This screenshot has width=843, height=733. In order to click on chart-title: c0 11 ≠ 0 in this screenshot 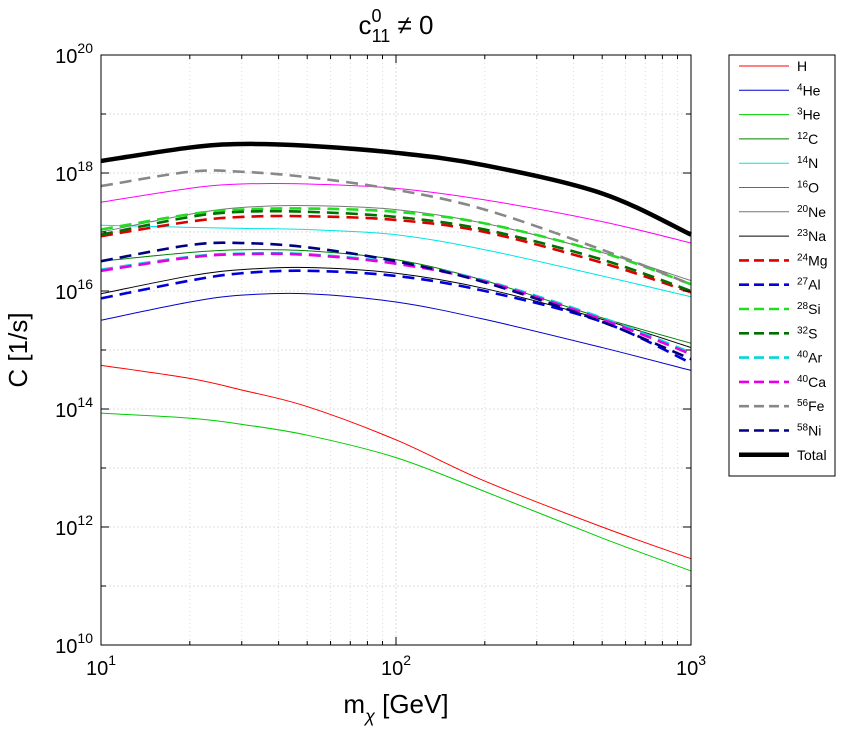, I will do `click(396, 26)`.